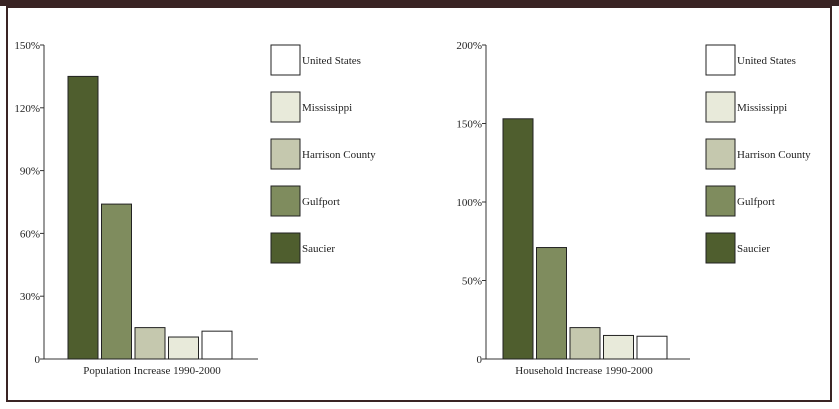  I want to click on population-y-tick-label: 120%, so click(27, 109).